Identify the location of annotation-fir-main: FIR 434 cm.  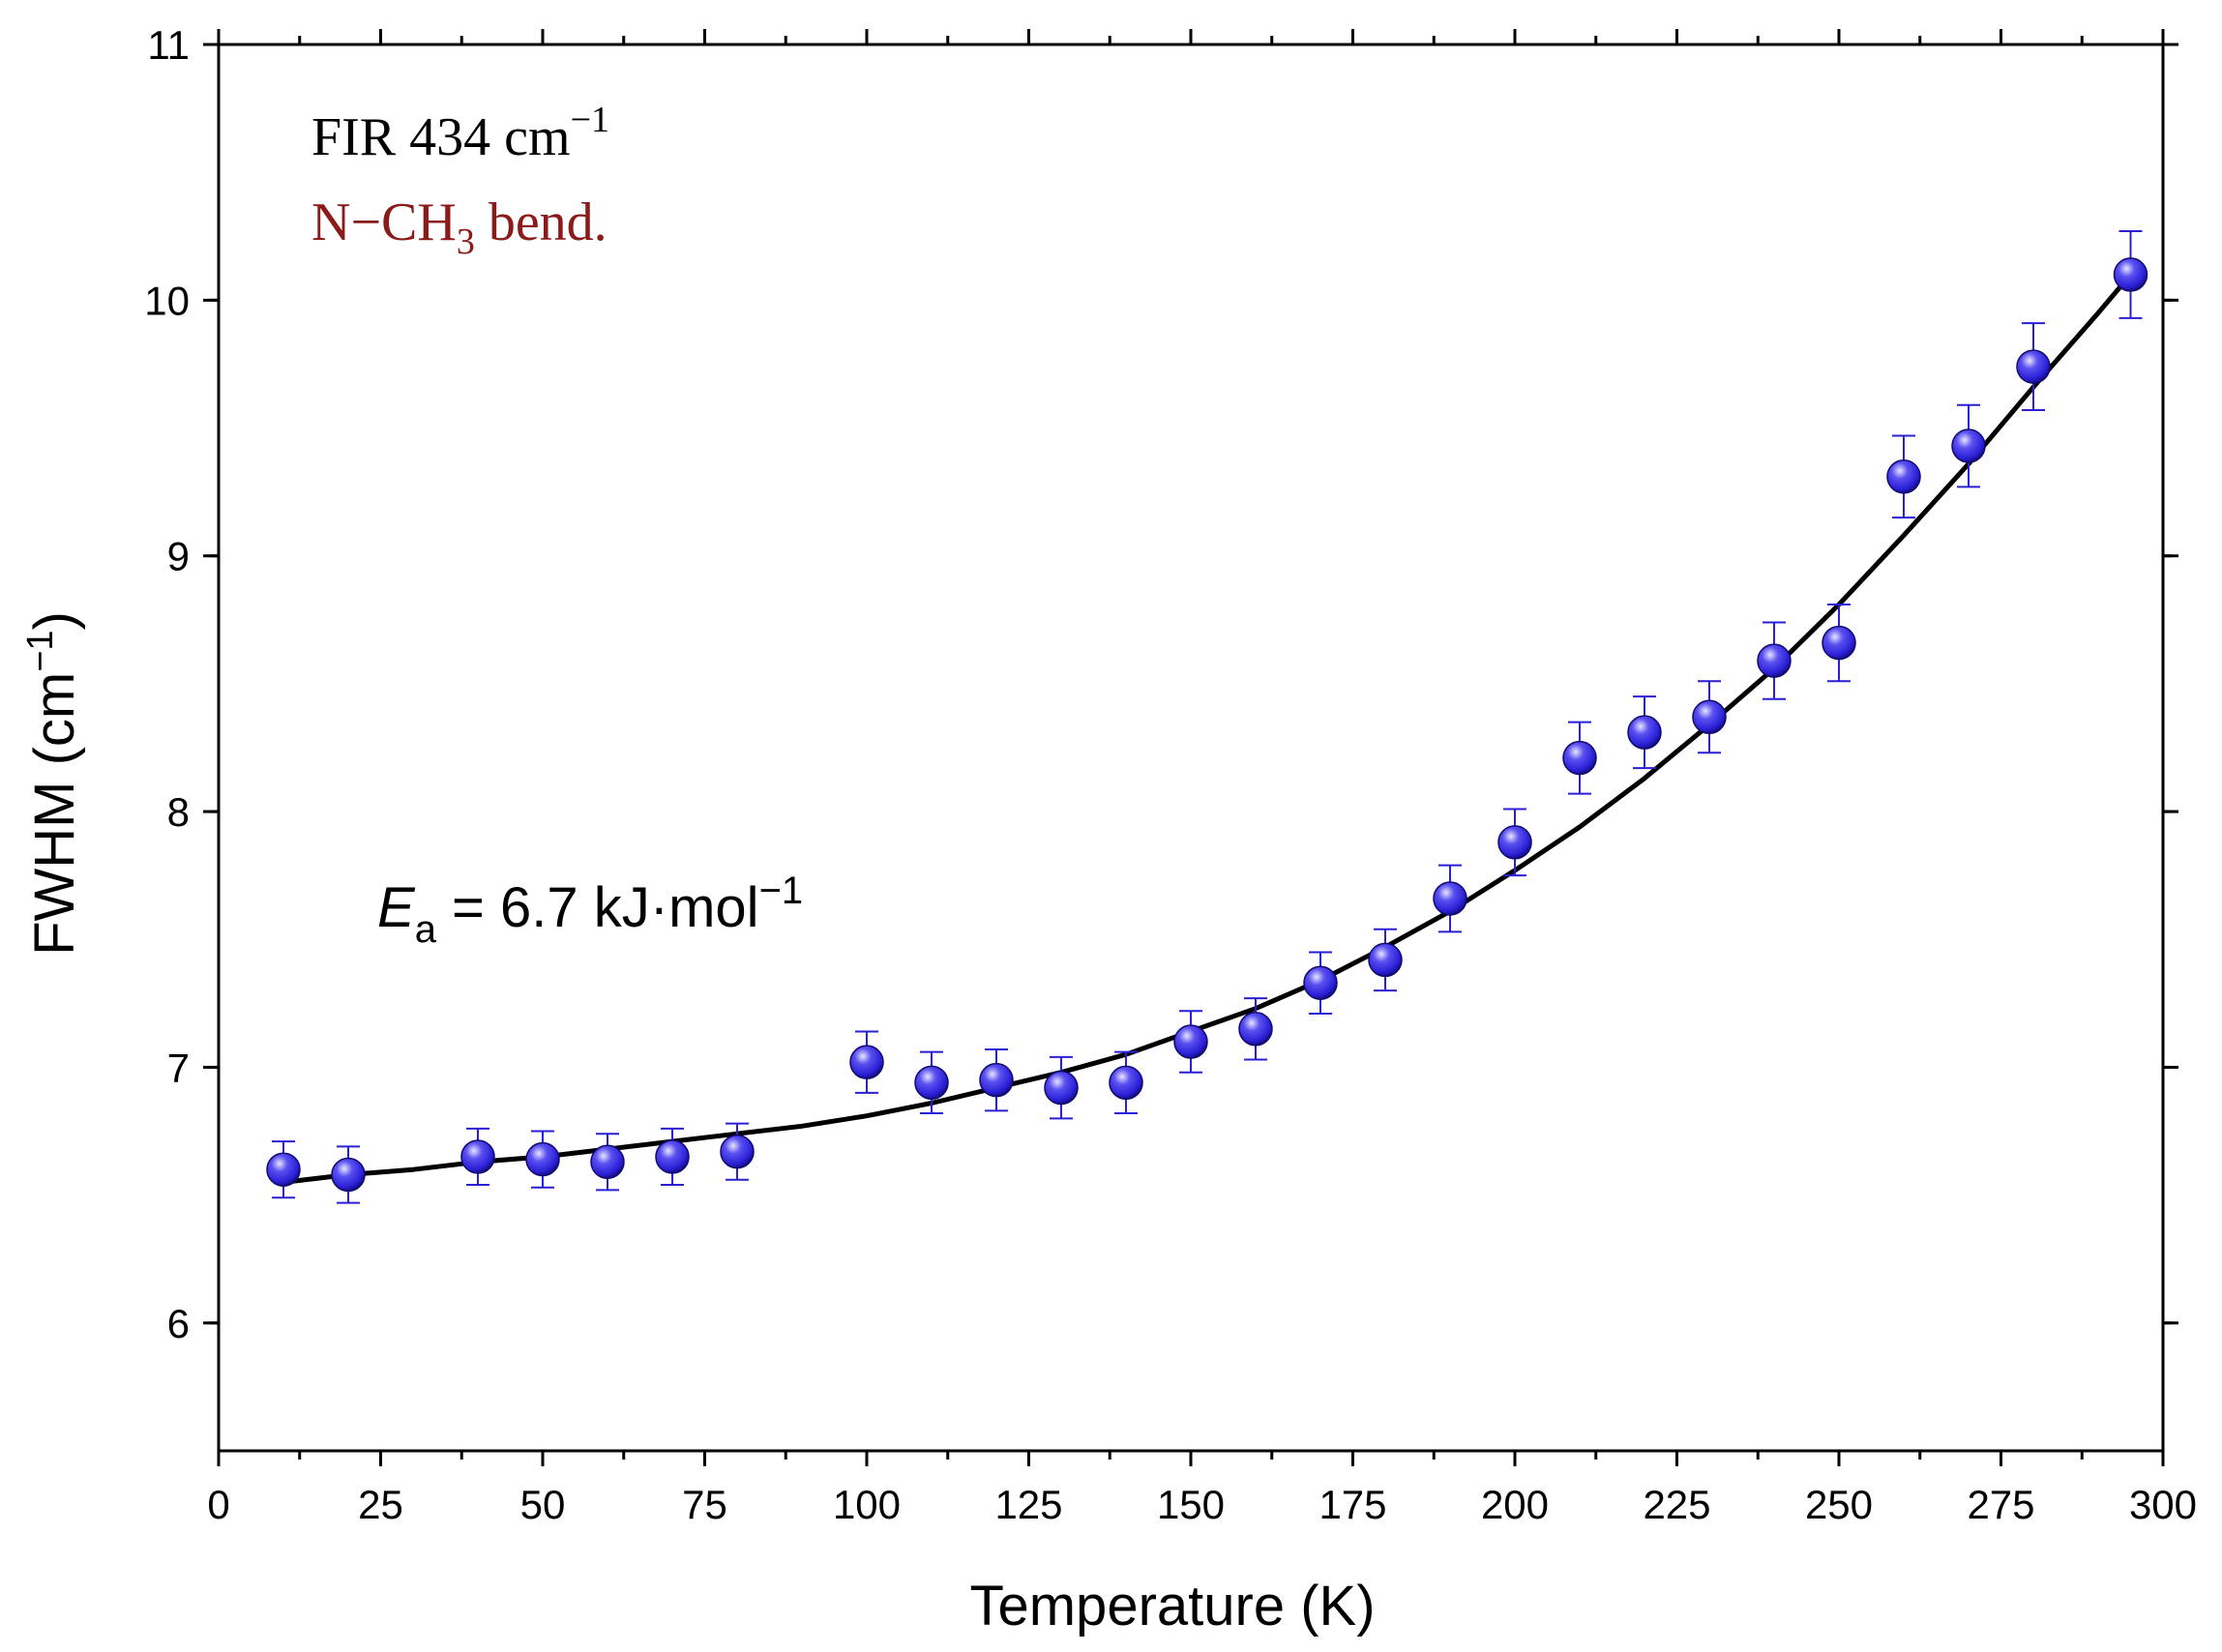
(441, 137).